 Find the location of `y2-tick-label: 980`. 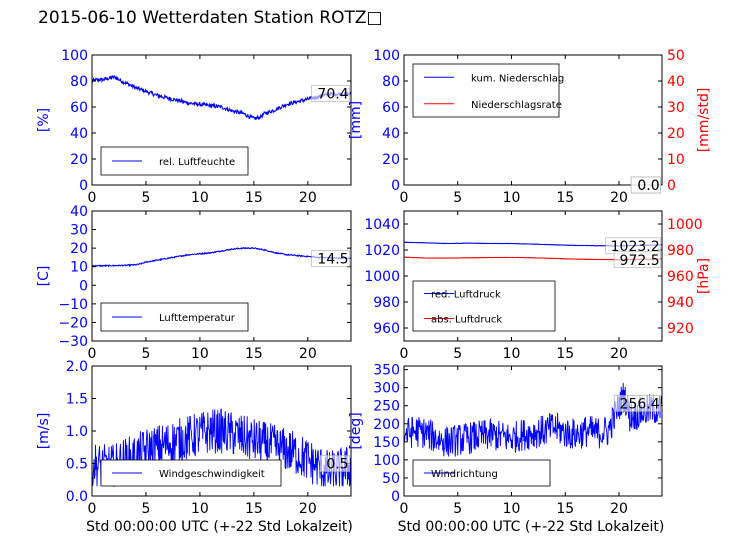

y2-tick-label: 980 is located at coordinates (680, 251).